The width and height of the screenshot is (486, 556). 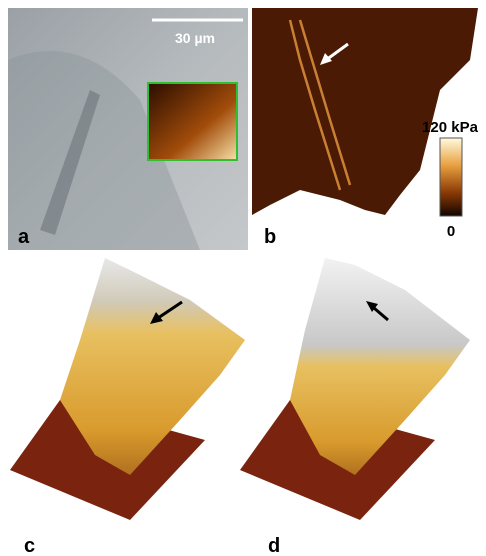 What do you see at coordinates (70, 162) in the screenshot?
I see `cell-fiber` at bounding box center [70, 162].